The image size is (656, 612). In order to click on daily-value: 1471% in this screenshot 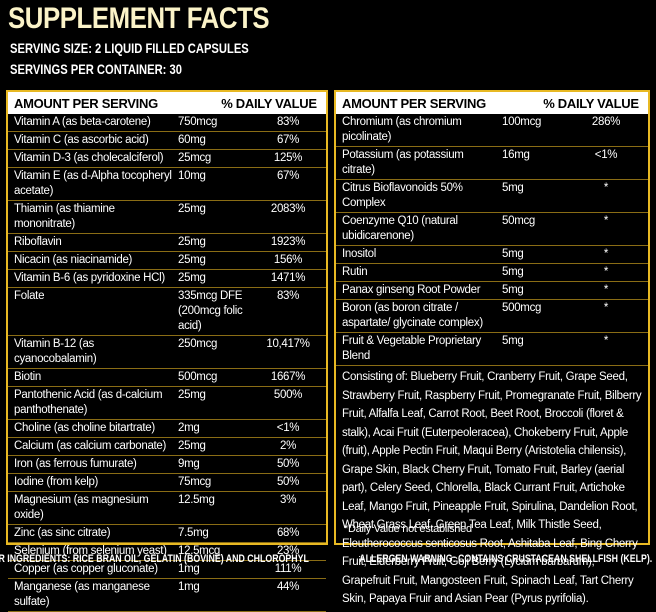, I will do `click(288, 278)`.